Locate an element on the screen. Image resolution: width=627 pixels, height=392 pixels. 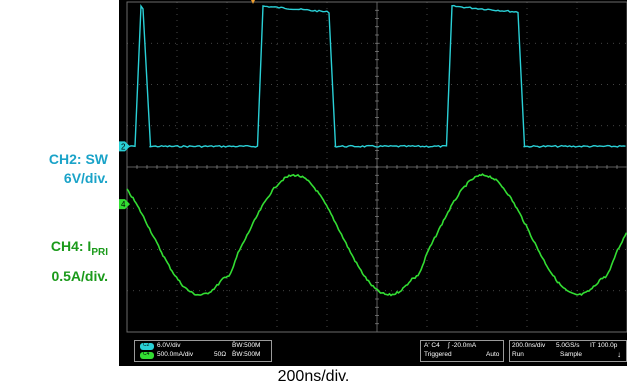
ch4-scale-readout: 500.0mA/div is located at coordinates (175, 354).